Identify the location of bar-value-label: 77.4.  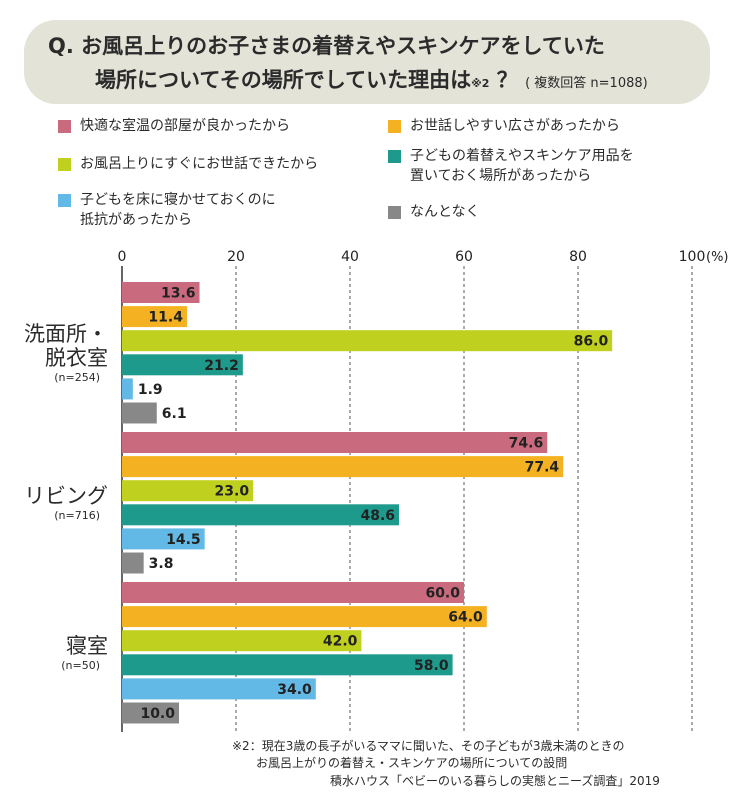
(542, 468).